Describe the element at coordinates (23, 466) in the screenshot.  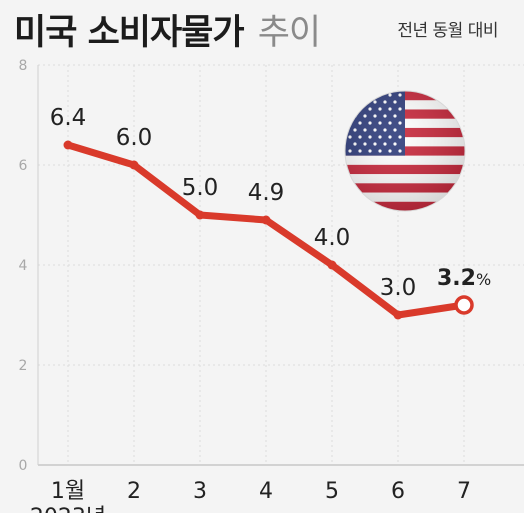
I see `y-tick-label: 0` at that location.